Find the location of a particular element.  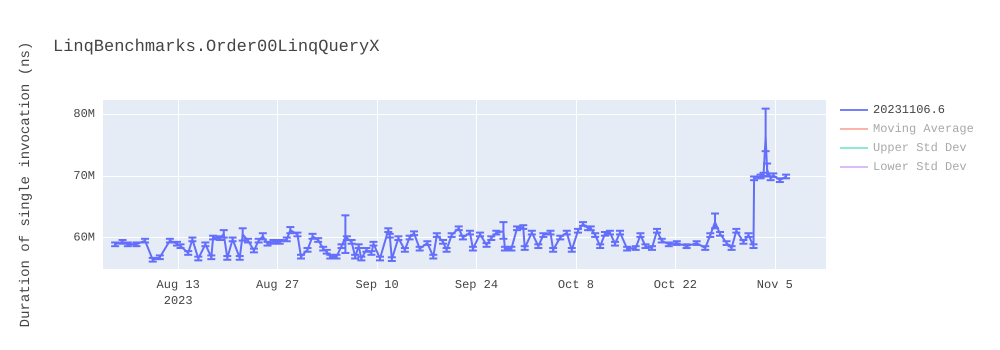

y-tick-label: 60M is located at coordinates (84, 237).